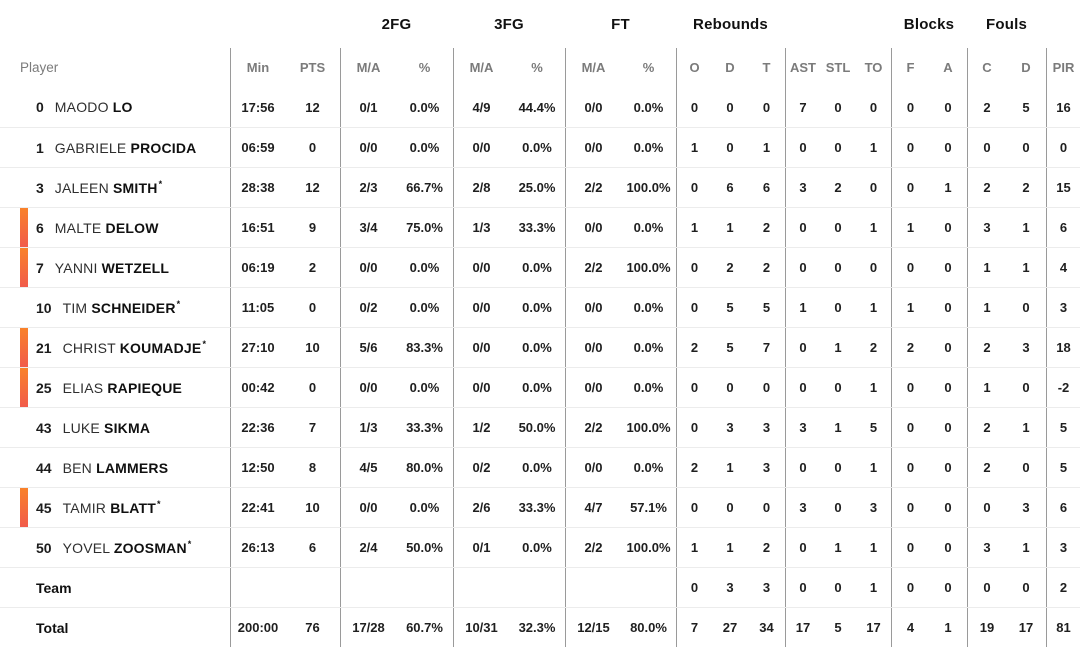  I want to click on player-name: LUKE SIKMA, so click(107, 428).